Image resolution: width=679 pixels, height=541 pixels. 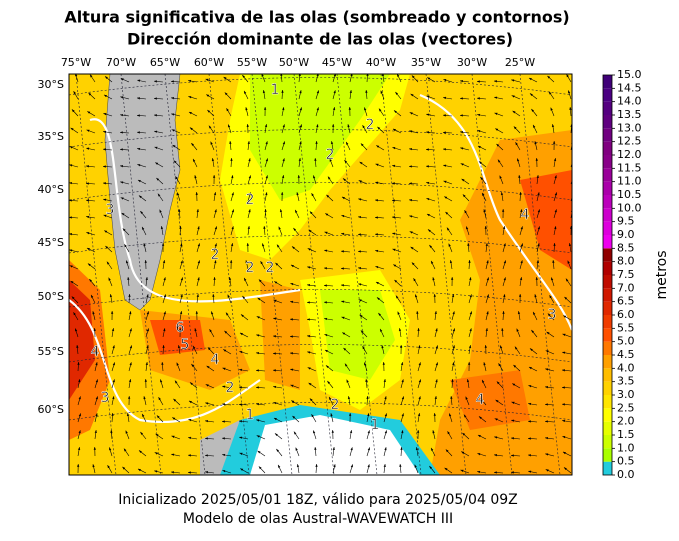 I want to click on colorbar-tick-label: 11.0, so click(x=629, y=181).